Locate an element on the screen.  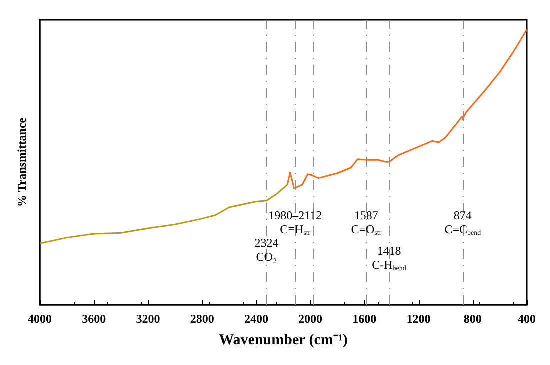
x-tick-label: 800 is located at coordinates (473, 319).